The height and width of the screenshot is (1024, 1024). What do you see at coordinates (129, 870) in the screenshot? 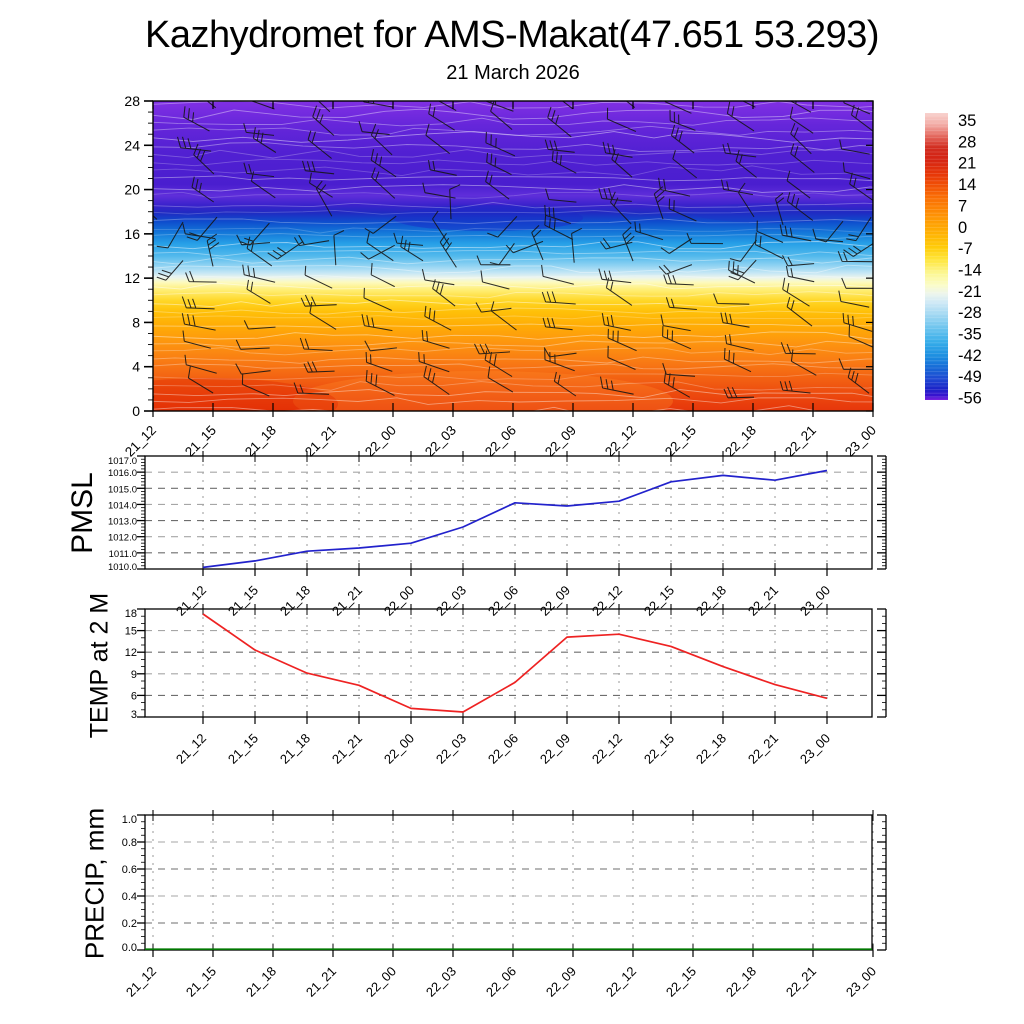
I see `y-tick-label: 0.6` at bounding box center [129, 870].